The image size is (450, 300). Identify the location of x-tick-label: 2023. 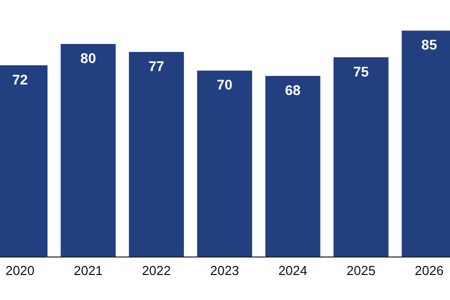
(225, 270).